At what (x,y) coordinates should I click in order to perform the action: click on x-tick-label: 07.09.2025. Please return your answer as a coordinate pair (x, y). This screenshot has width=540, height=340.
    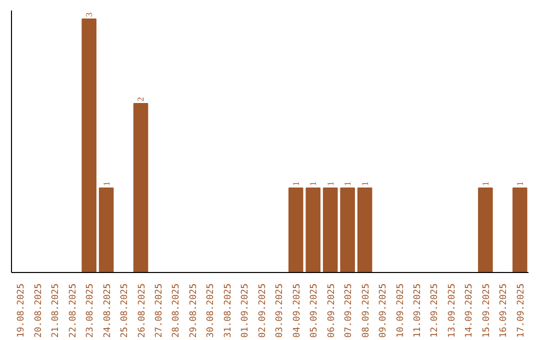
    Looking at the image, I should click on (349, 310).